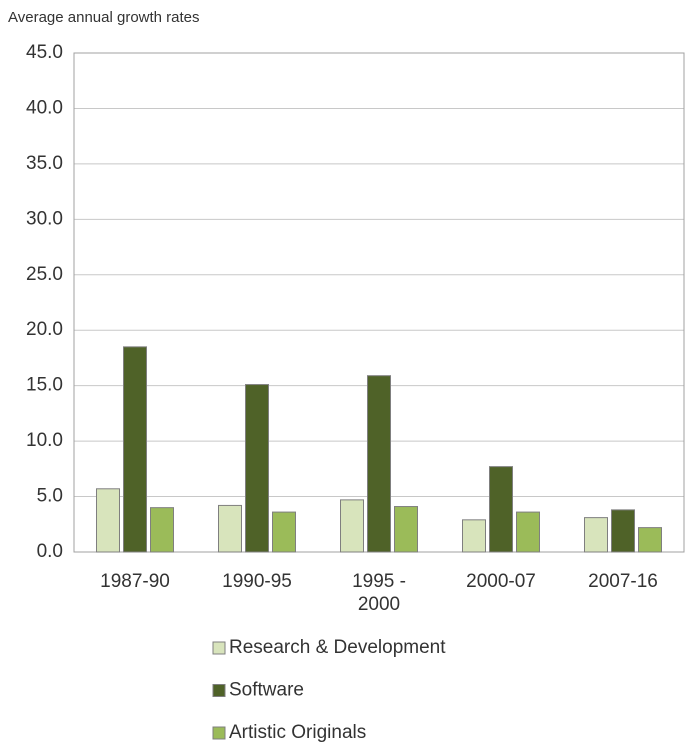 The width and height of the screenshot is (696, 751). Describe the element at coordinates (501, 581) in the screenshot. I see `x-tick-label: 2000-07` at that location.